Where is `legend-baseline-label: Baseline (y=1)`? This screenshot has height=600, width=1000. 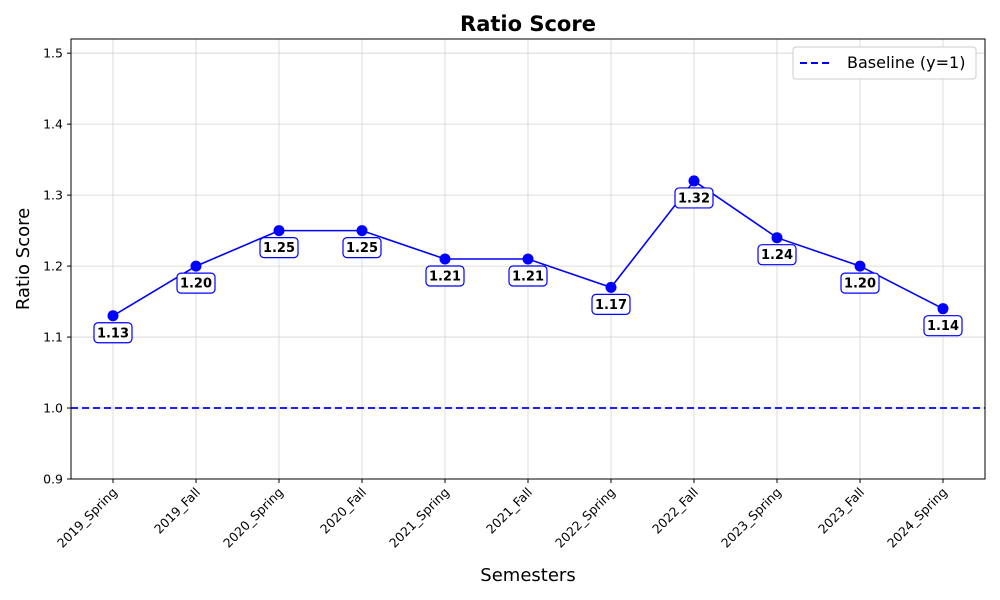
legend-baseline-label: Baseline (y=1) is located at coordinates (906, 62).